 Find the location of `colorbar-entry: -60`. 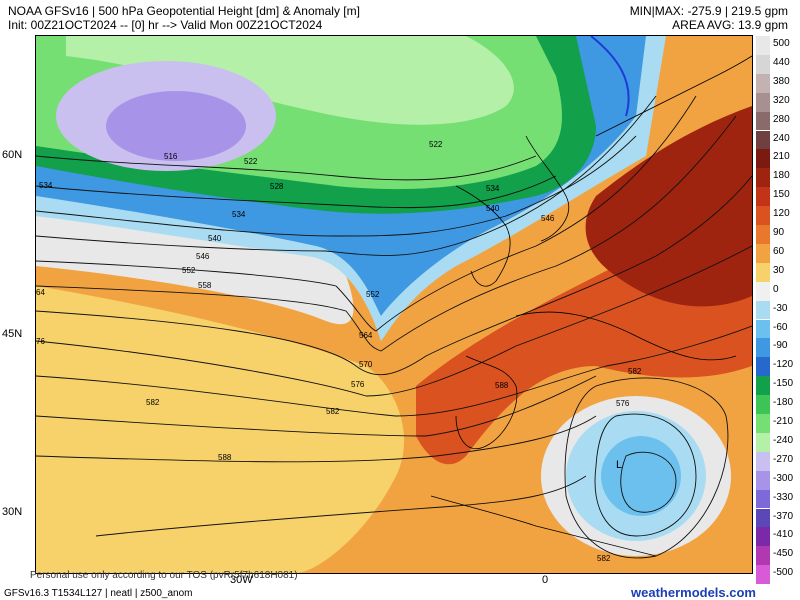

colorbar-entry: -60 is located at coordinates (778, 329).